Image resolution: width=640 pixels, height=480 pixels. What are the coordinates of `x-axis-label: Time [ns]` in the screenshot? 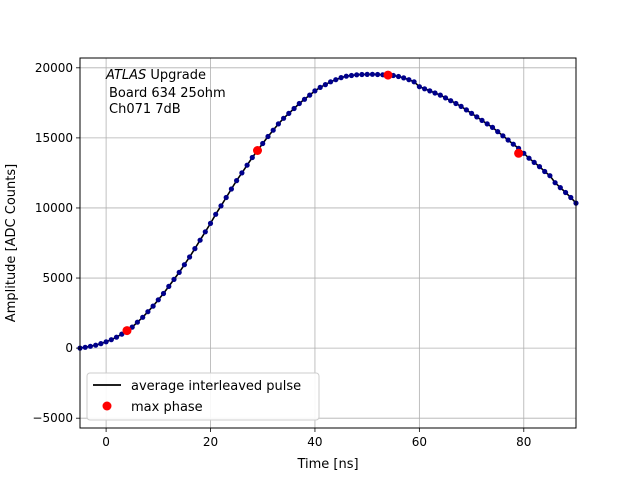 It's located at (327, 464).